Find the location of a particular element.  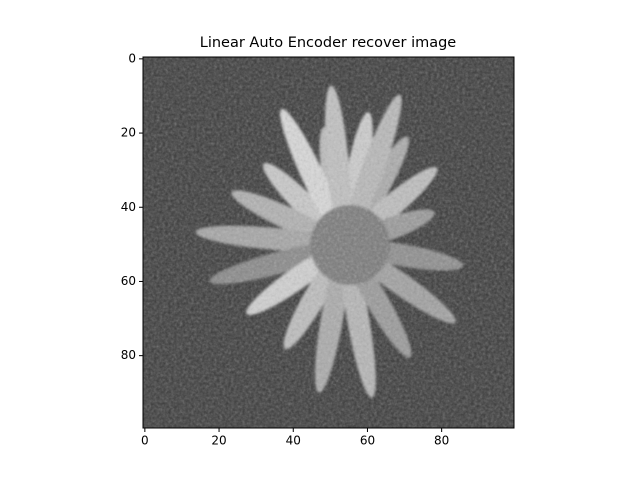

y-tick-label: 20 is located at coordinates (128, 133).